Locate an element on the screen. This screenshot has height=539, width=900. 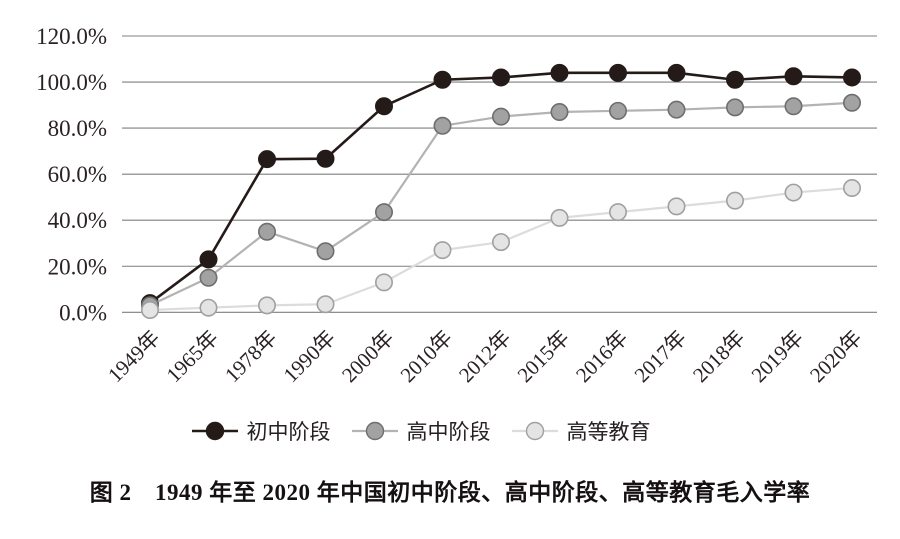
figure-caption: 图 2 1949 年至 2020 年中国初中阶段、高中阶段、高等教育毛入学率 is located at coordinates (450, 492).